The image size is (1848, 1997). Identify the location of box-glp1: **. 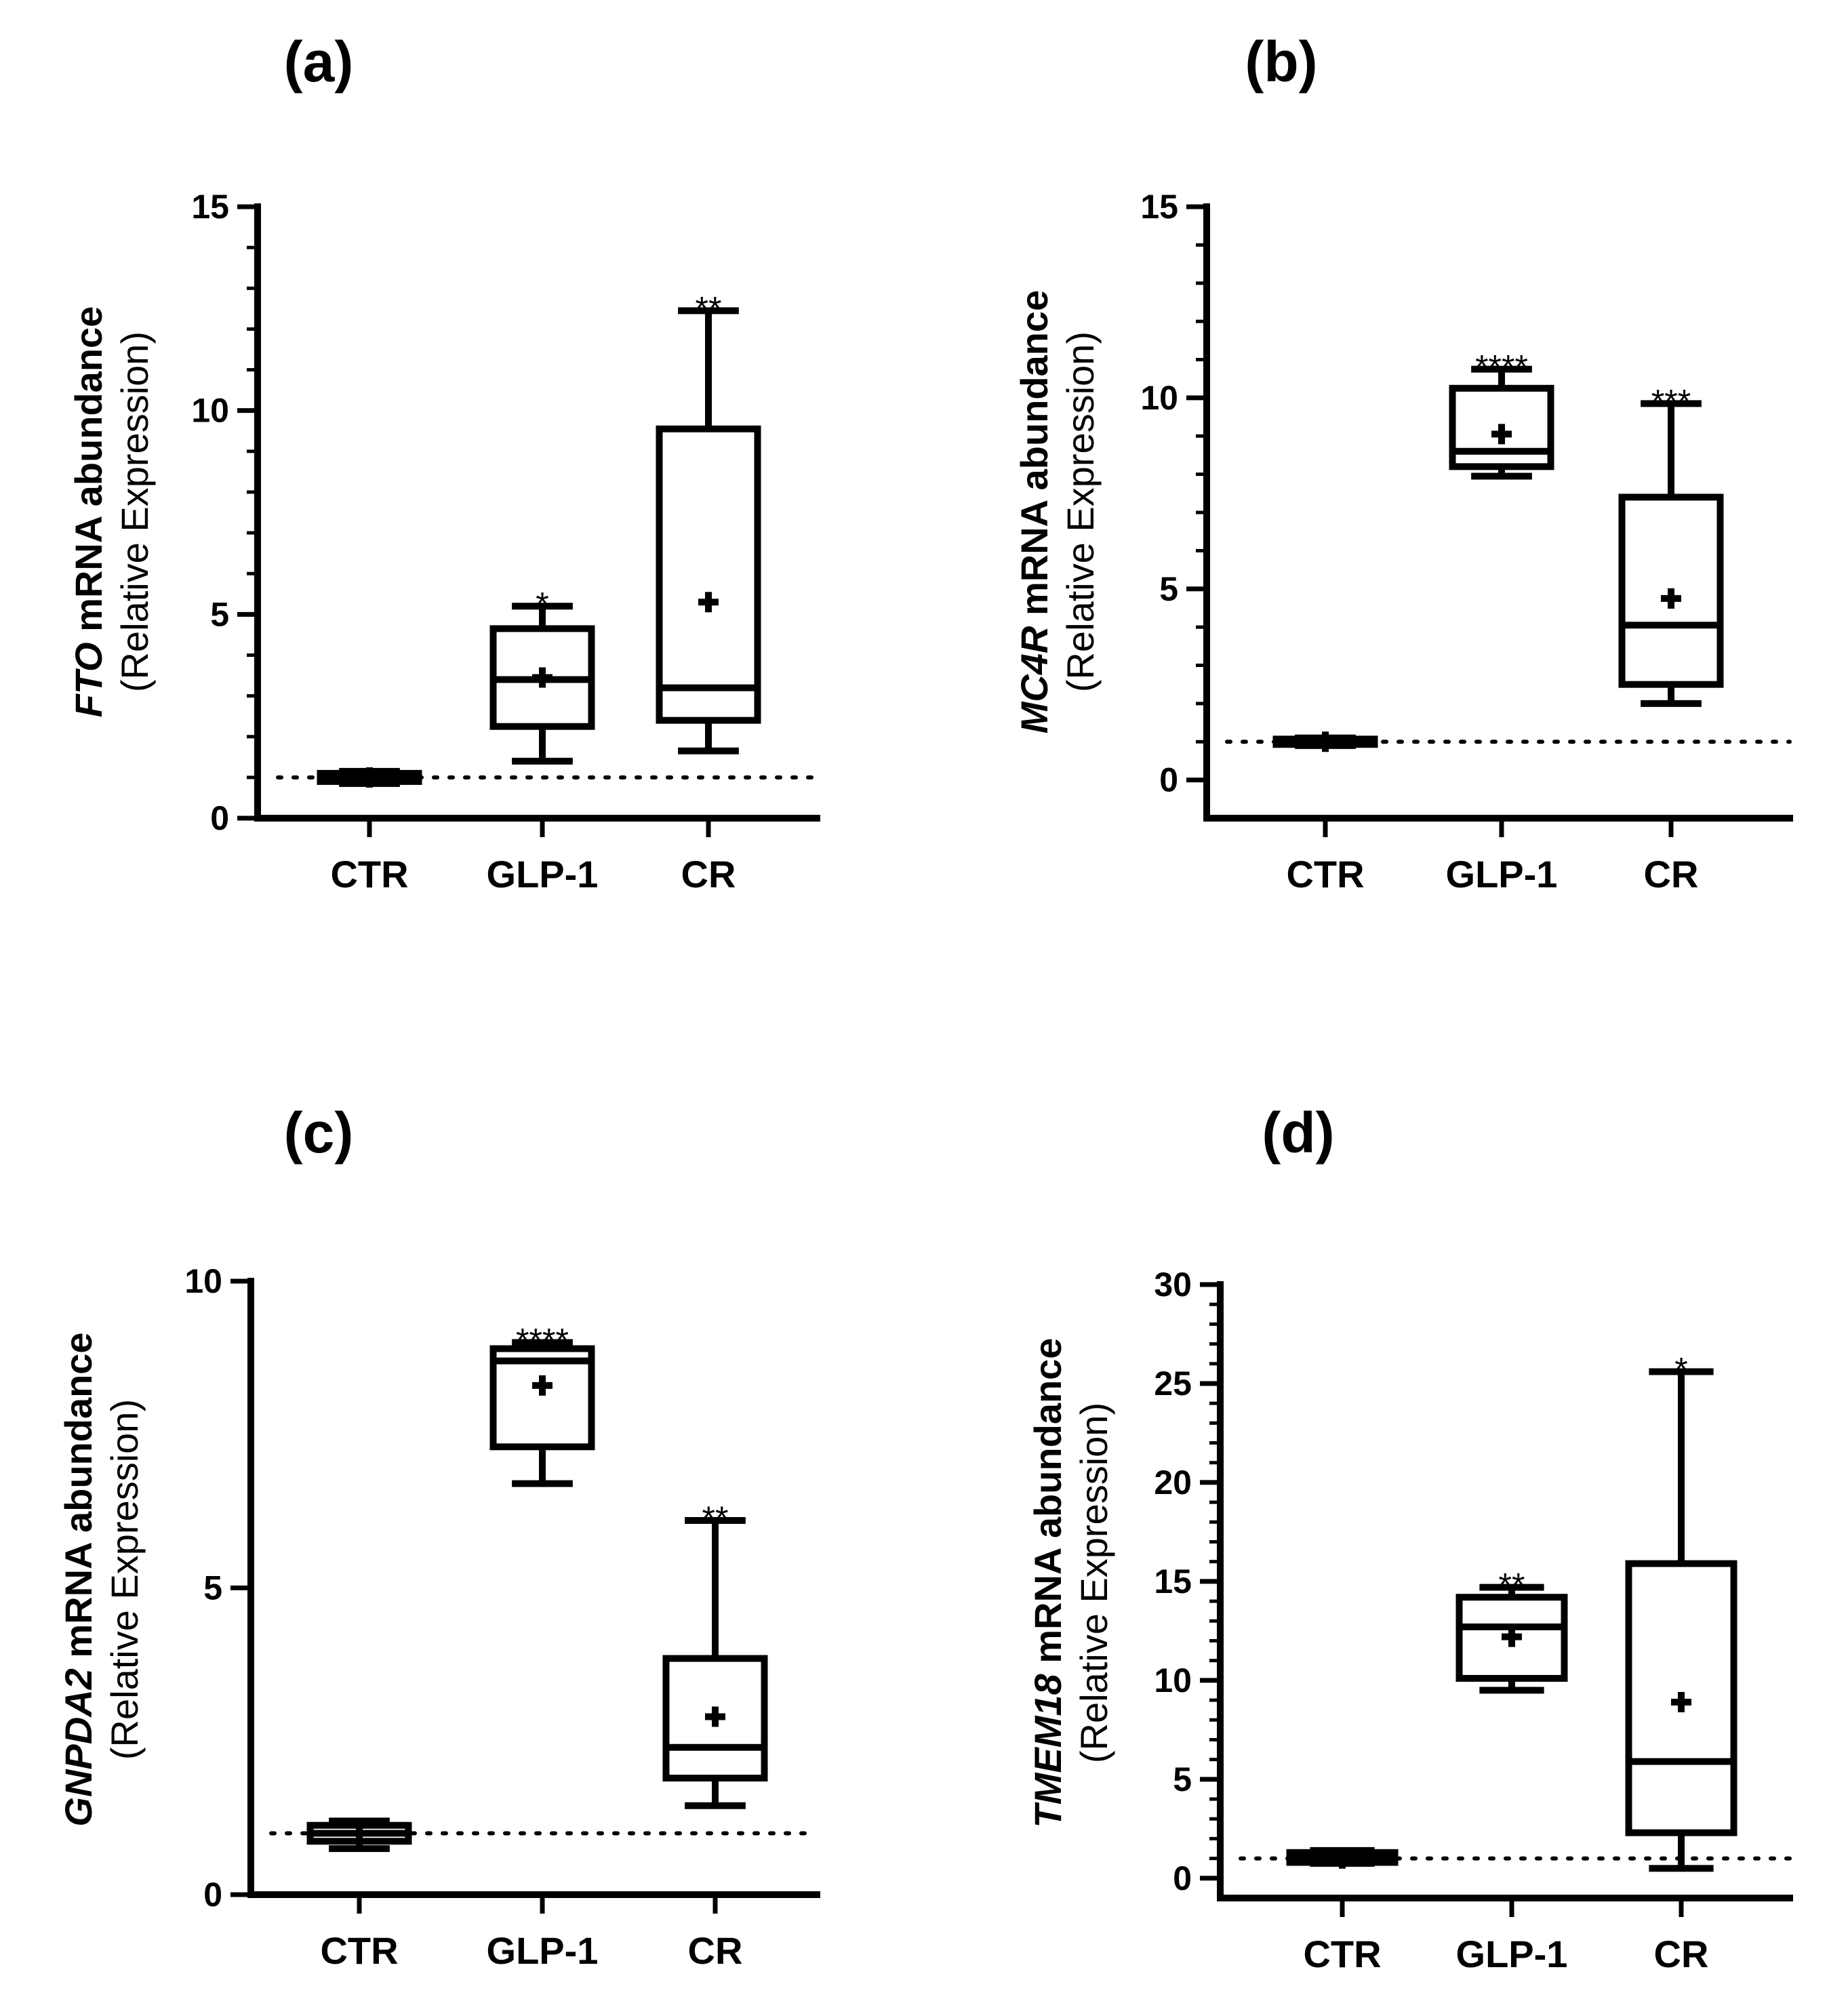
(1511, 1630).